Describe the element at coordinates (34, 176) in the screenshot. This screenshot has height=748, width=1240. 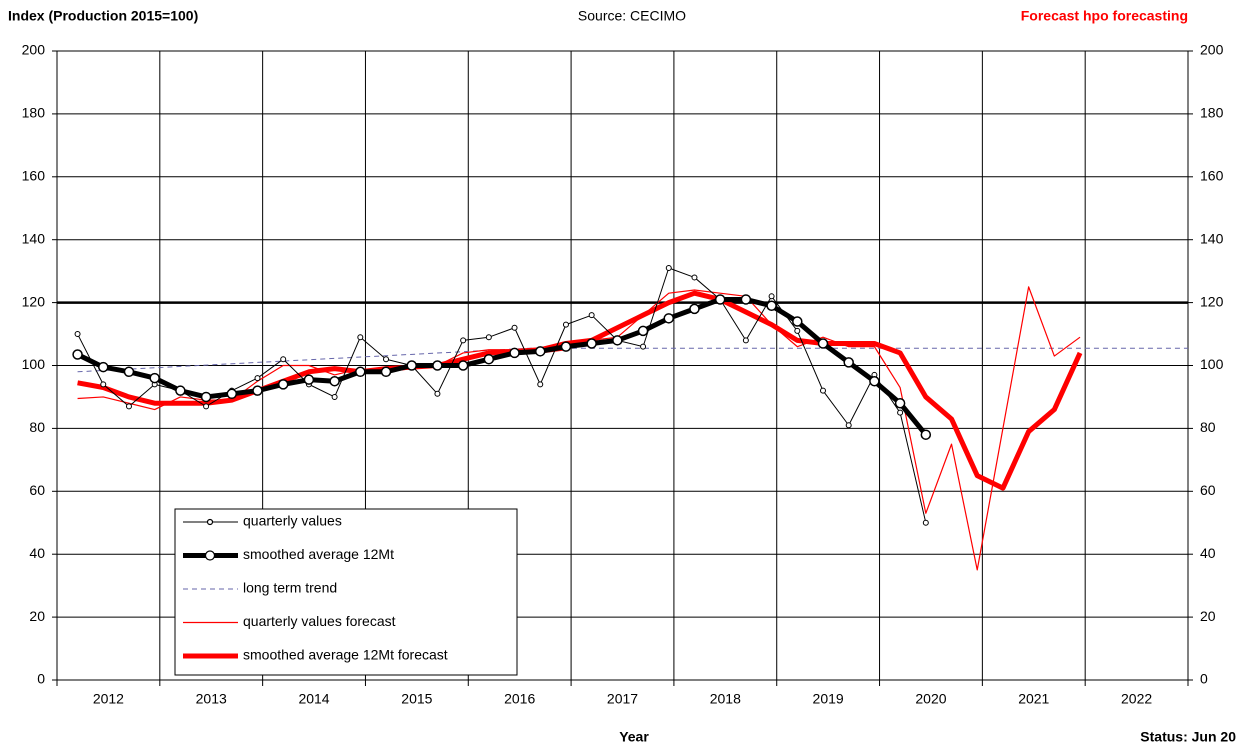
I see `y-tick-label: 160` at that location.